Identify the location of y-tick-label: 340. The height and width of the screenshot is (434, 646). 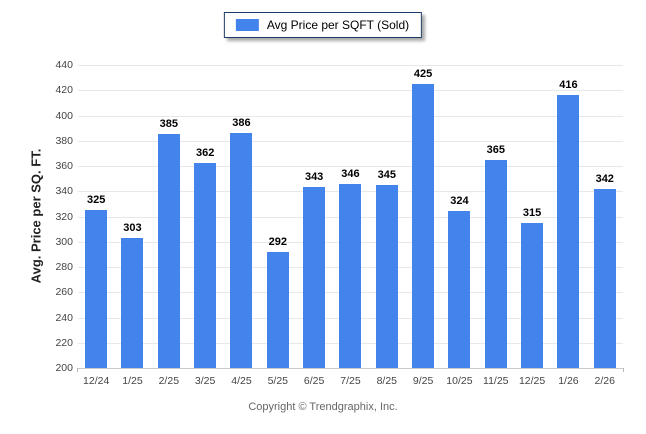
(64, 191).